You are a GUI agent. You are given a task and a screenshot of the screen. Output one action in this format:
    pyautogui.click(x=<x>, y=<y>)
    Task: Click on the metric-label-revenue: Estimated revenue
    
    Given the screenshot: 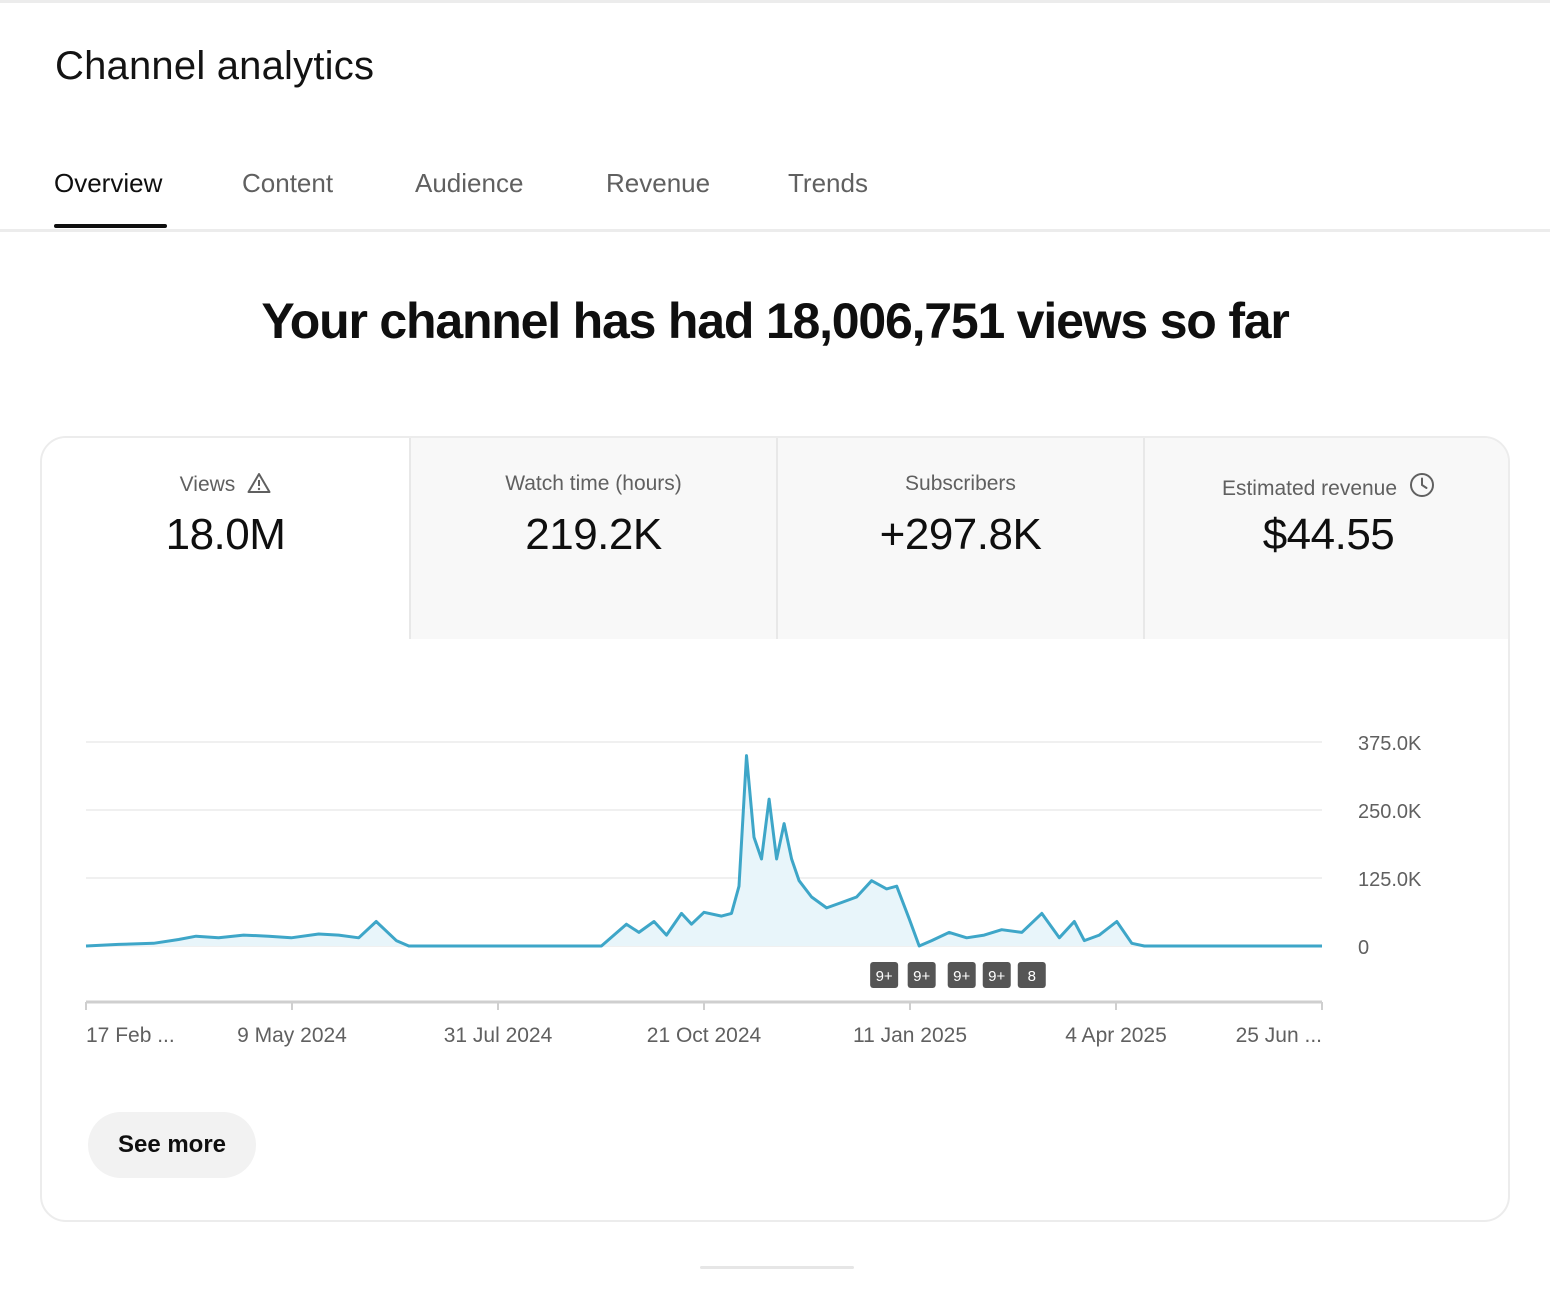 What is the action you would take?
    pyautogui.click(x=1326, y=488)
    